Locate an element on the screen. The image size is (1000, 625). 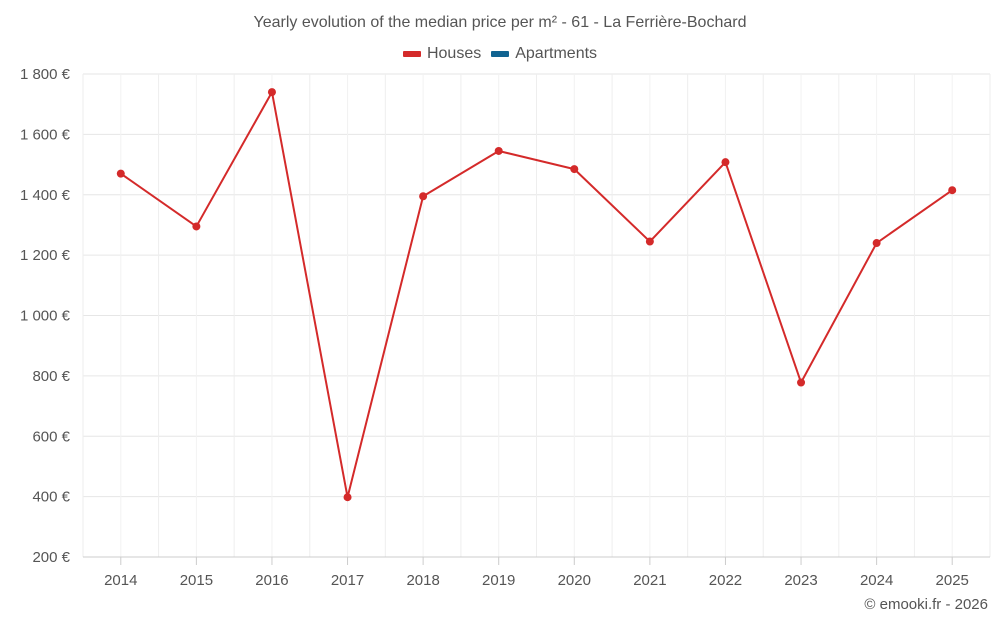
y-tick-label: 600 € is located at coordinates (51, 436).